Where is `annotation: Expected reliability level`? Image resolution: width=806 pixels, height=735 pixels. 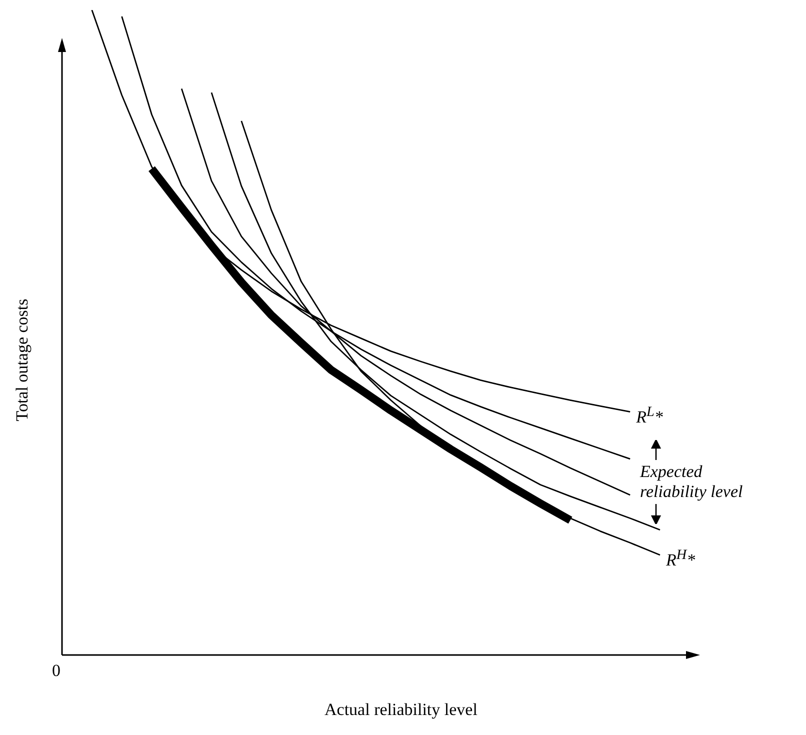
annotation: Expected reliability level is located at coordinates (692, 482).